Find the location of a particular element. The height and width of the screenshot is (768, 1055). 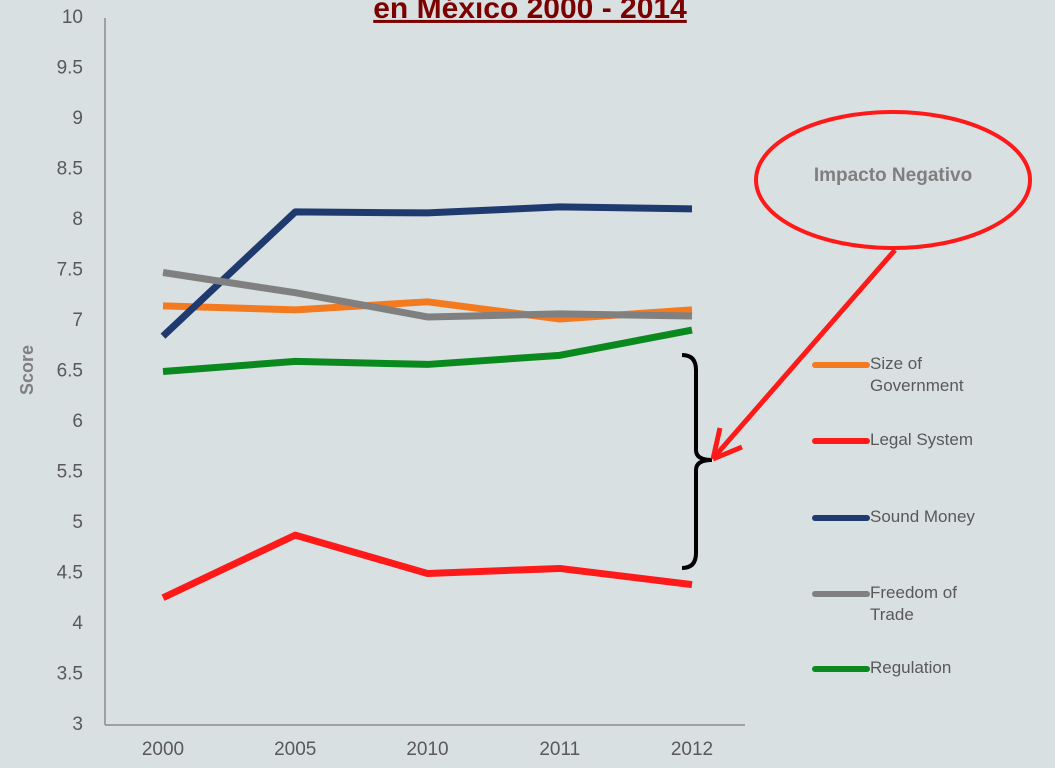

legend-label: Sound Money is located at coordinates (922, 516).